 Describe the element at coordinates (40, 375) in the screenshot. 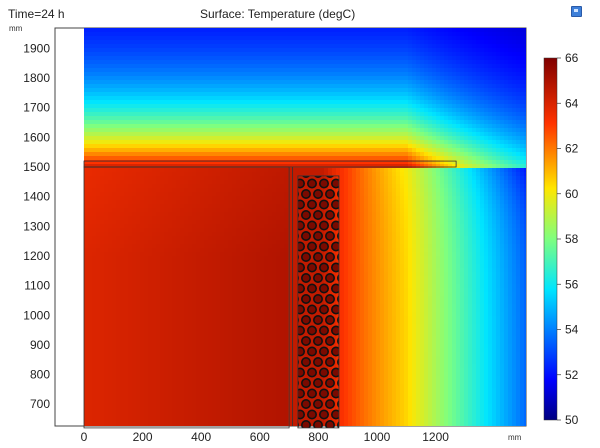

I see `y-tick-label: 800` at that location.